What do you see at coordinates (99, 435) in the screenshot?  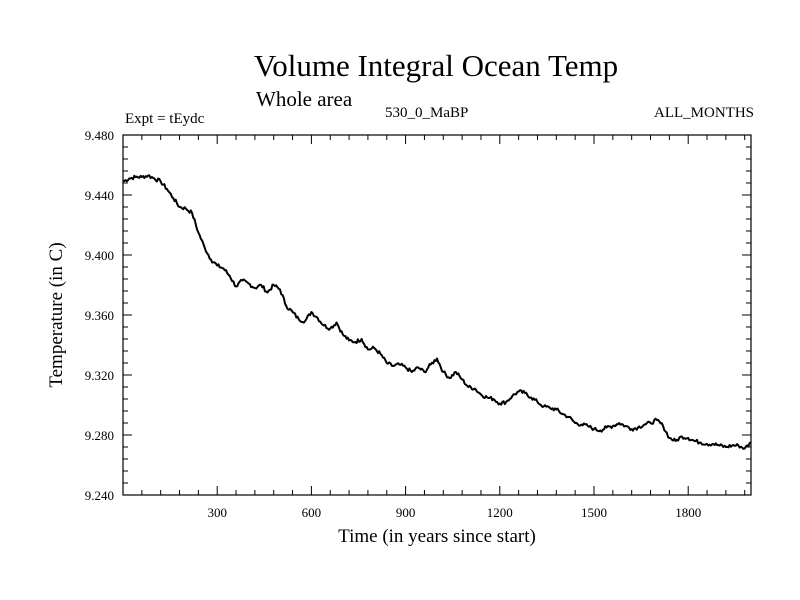 I see `y-tick-label: 9.280` at bounding box center [99, 435].